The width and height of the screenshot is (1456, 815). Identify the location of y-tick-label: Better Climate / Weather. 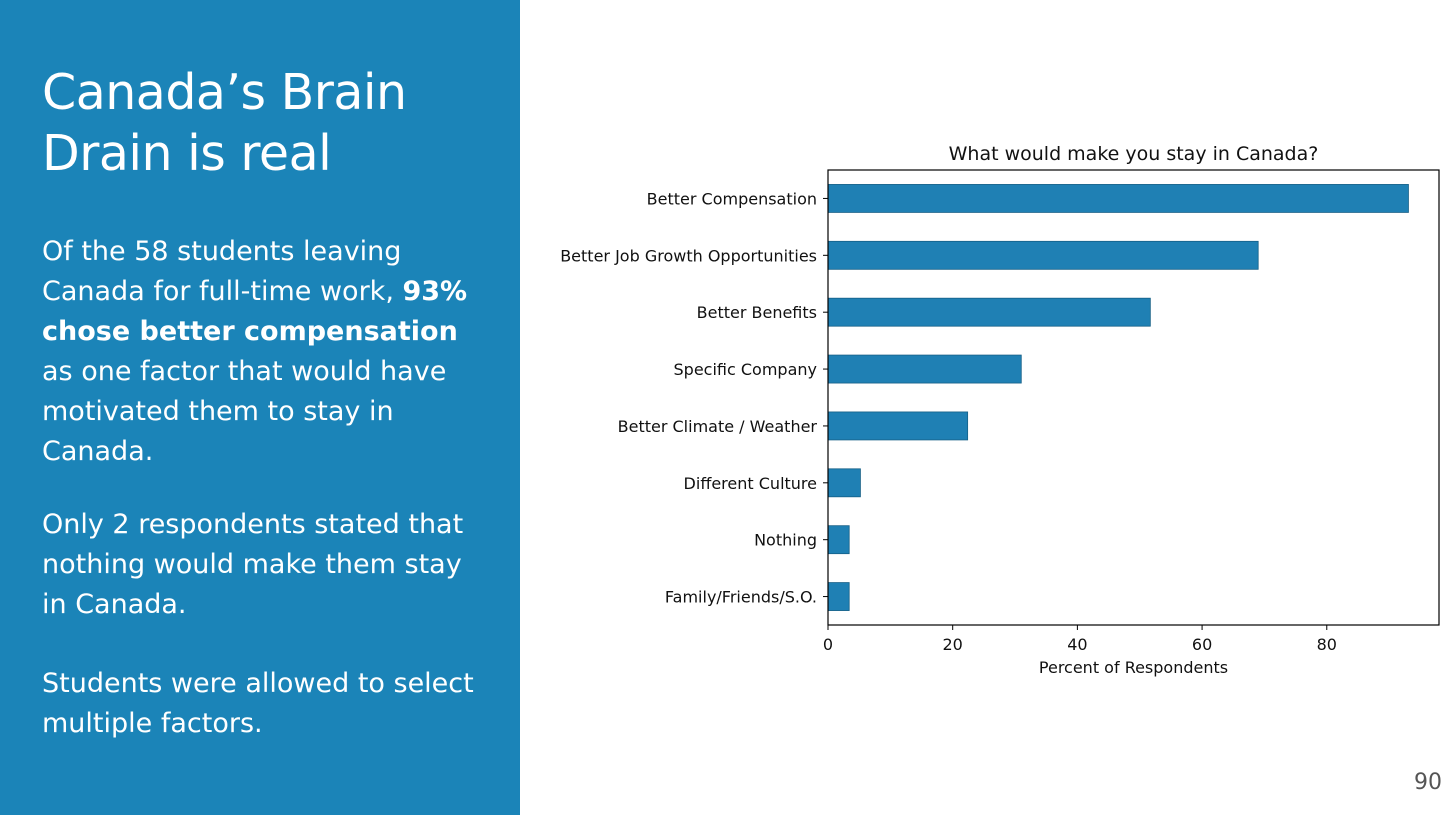
(718, 426).